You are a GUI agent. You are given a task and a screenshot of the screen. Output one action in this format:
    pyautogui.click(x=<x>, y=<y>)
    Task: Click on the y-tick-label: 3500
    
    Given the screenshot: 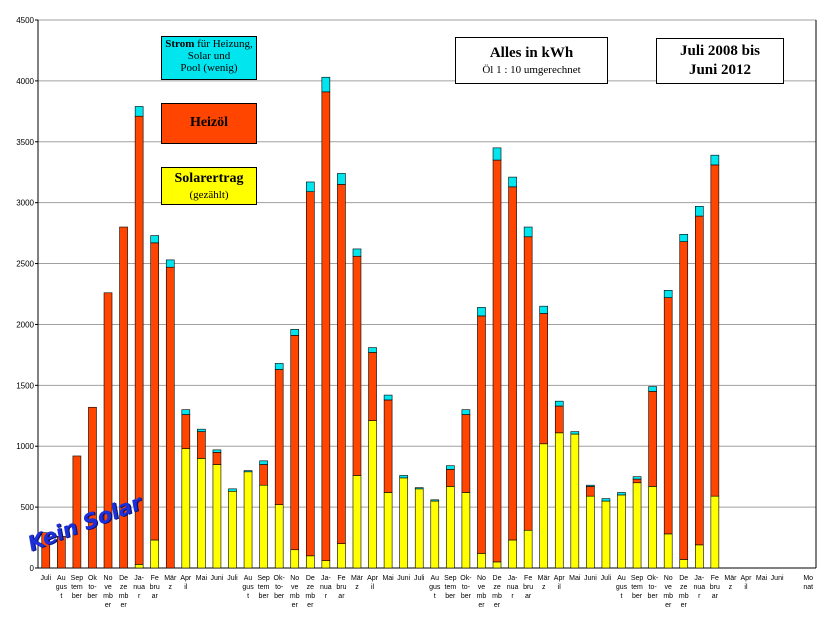 What is the action you would take?
    pyautogui.click(x=25, y=142)
    